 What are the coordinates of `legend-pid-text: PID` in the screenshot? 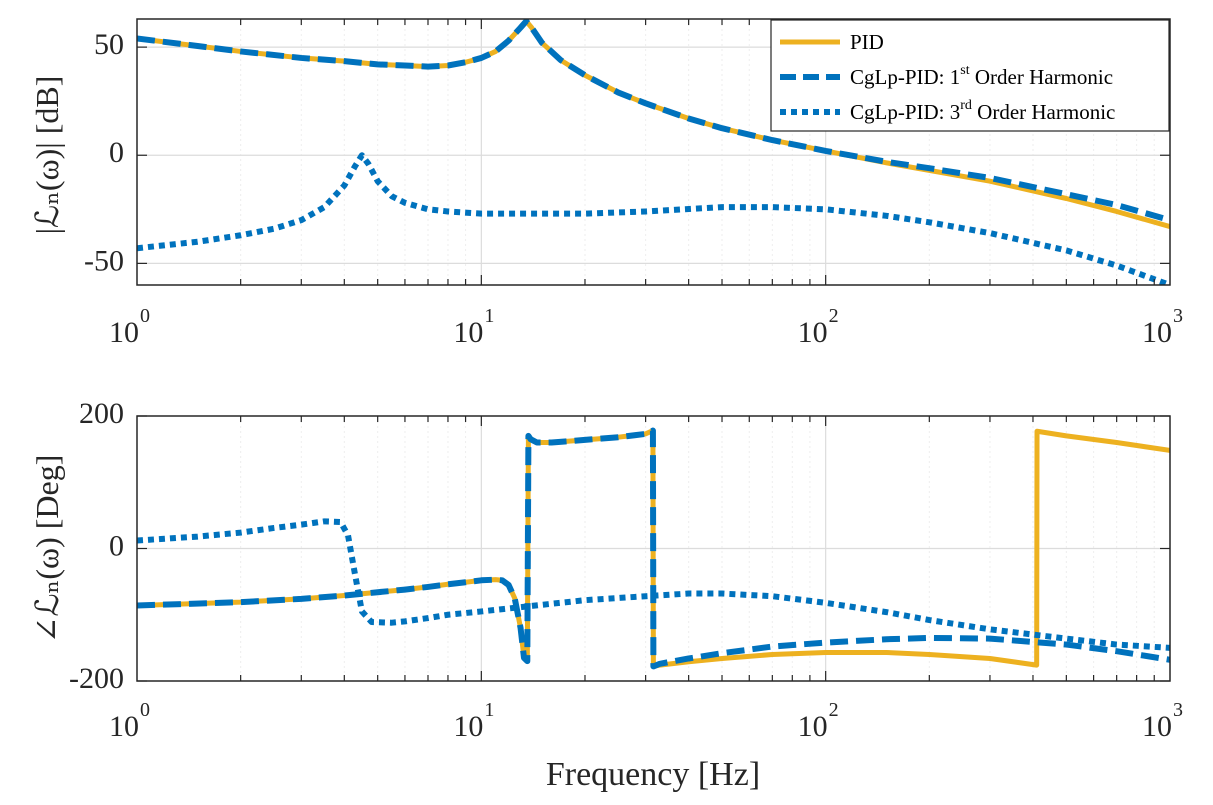 It's located at (867, 42).